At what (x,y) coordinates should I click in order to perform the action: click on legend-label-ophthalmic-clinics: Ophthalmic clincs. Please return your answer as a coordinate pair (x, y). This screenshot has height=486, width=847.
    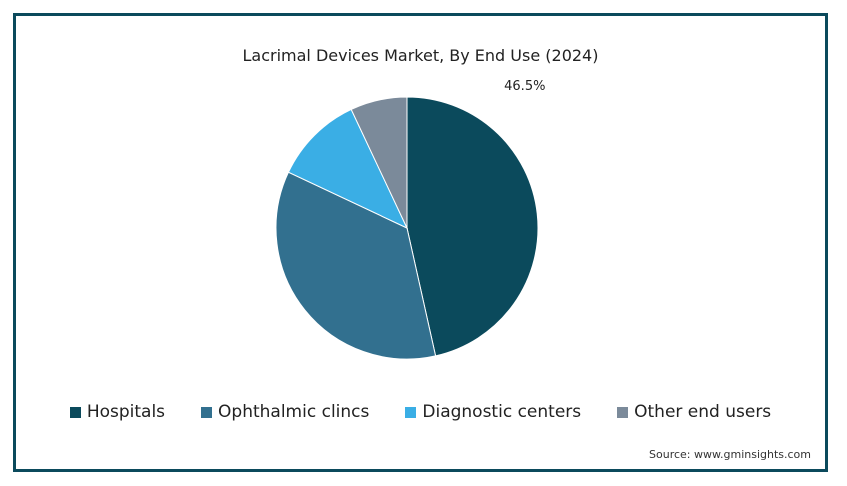
    Looking at the image, I should click on (294, 412).